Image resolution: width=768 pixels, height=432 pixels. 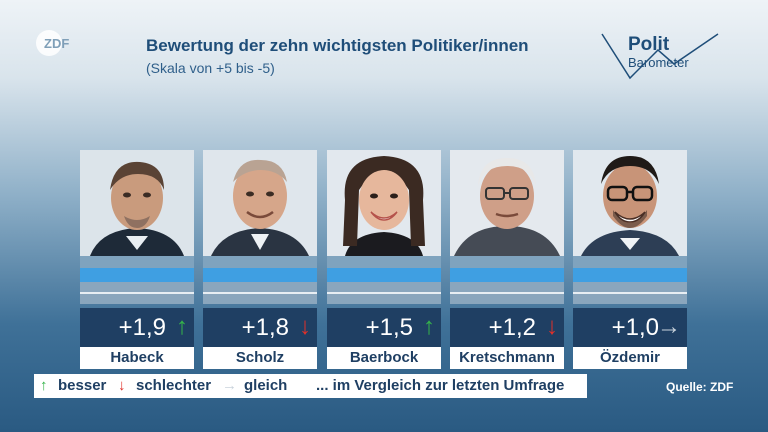 I want to click on politbarometer-logo-line1: Polit, so click(x=649, y=44).